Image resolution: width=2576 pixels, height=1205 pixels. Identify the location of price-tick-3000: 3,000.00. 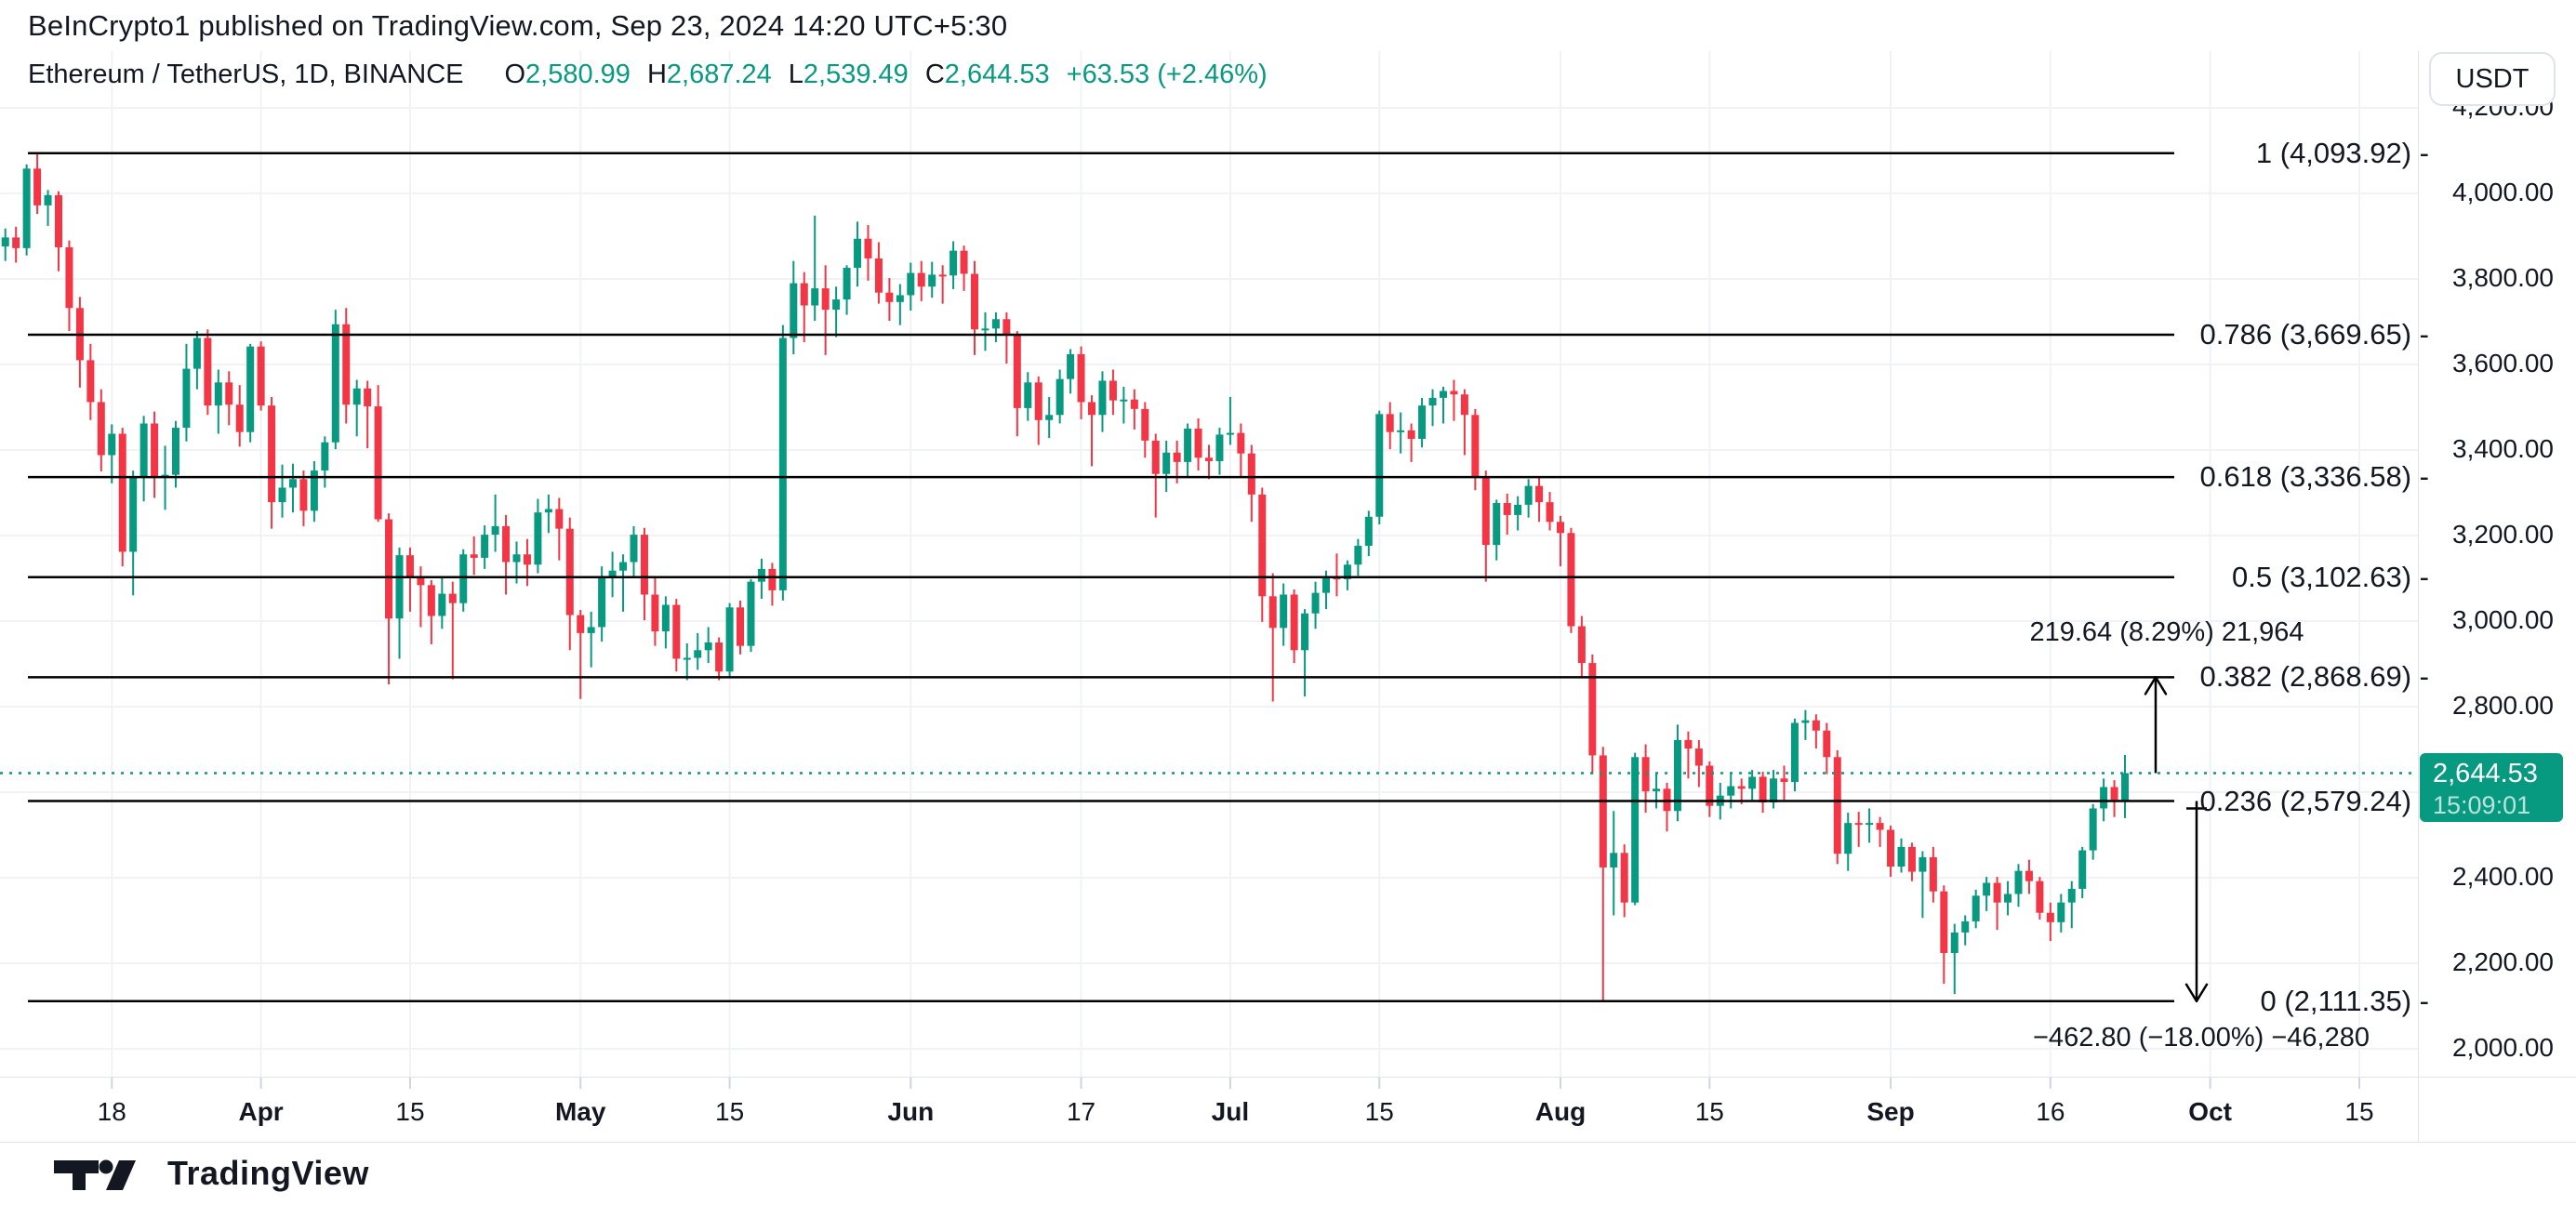
(2503, 619).